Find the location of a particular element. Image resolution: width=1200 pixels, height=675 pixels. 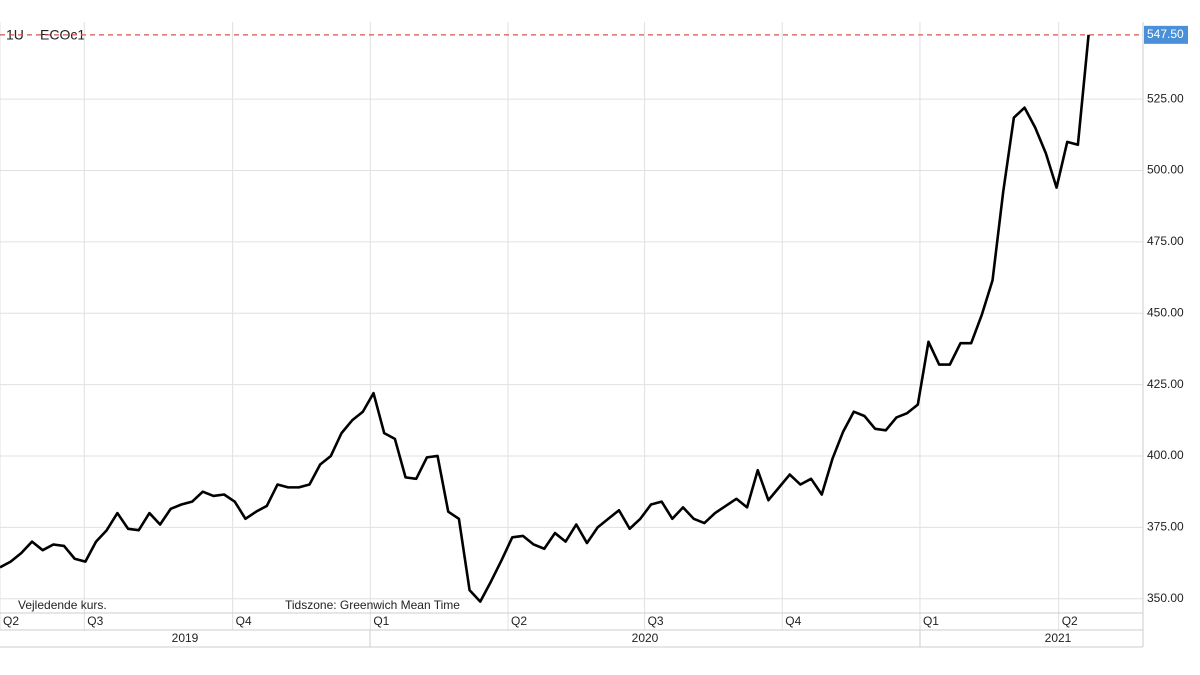

year-label: 2021 is located at coordinates (1058, 638).